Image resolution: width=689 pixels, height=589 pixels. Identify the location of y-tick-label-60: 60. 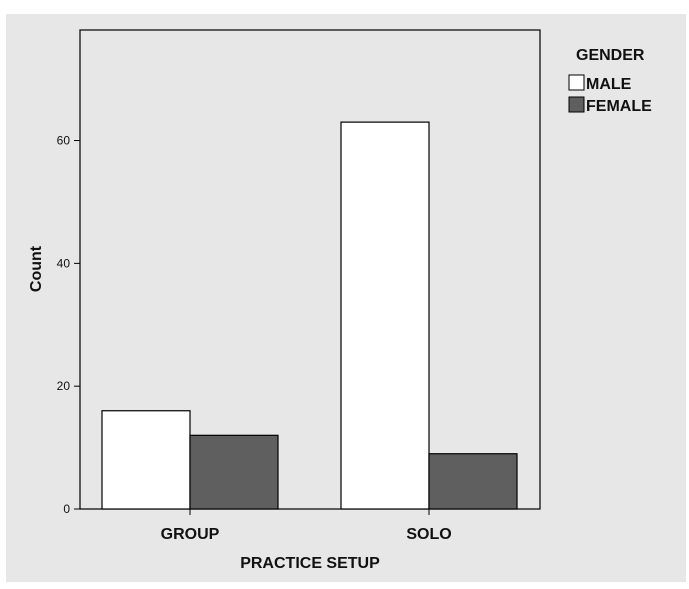
(64, 141).